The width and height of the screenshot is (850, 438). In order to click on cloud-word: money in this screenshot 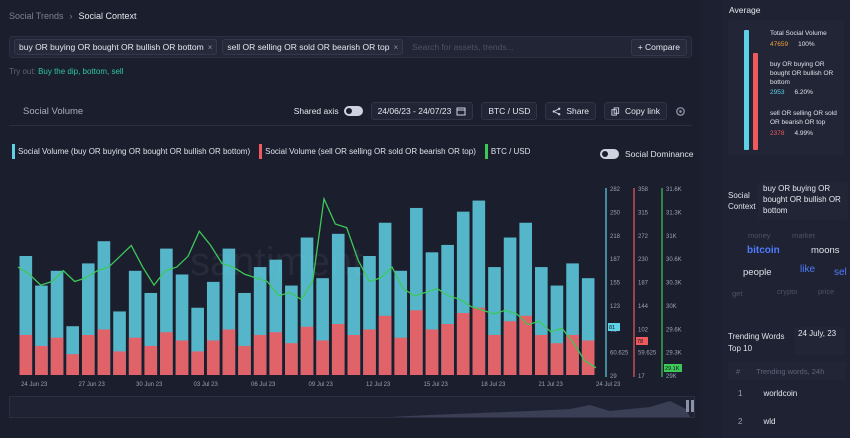, I will do `click(759, 235)`.